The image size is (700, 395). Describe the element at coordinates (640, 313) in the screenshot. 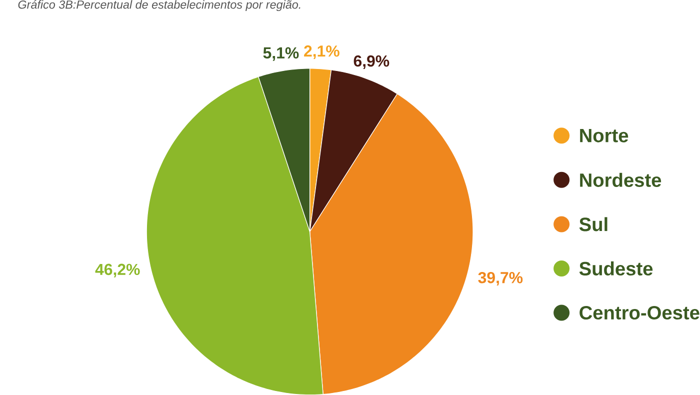

I see `legend-label: Centro-Oeste` at that location.